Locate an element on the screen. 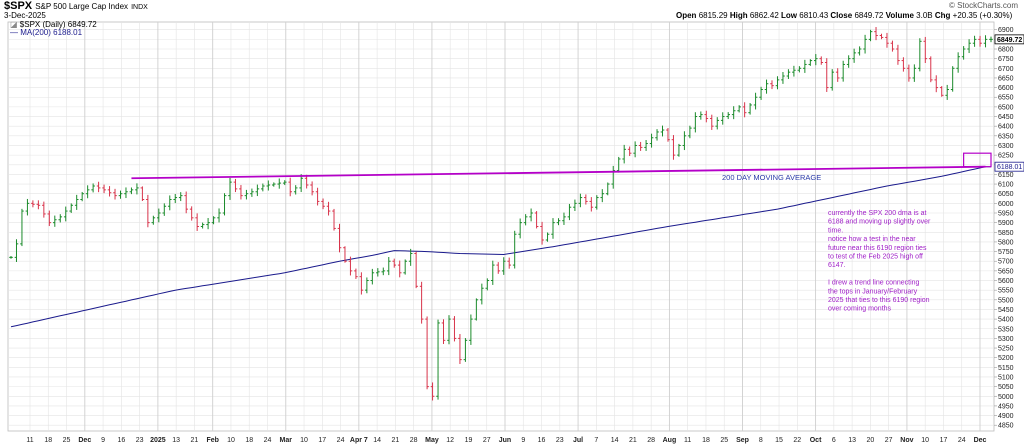 This screenshot has width=1024, height=446. x-tick-label: 28 is located at coordinates (414, 440).